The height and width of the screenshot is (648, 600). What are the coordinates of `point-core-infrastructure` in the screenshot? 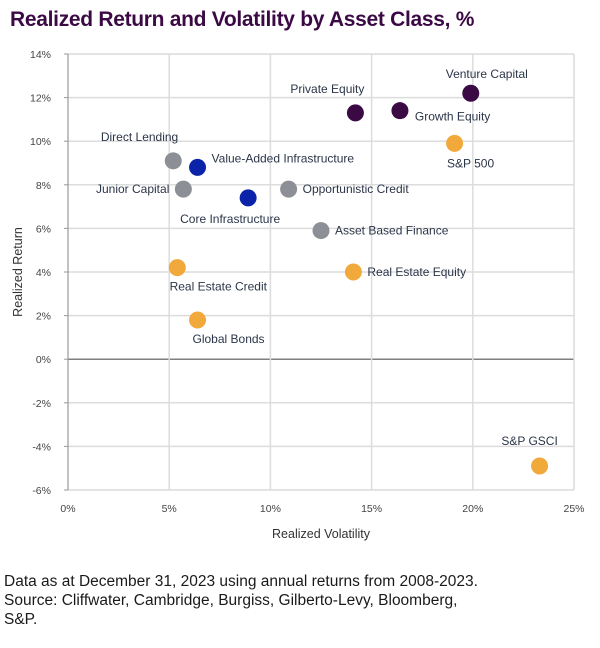 It's located at (248, 198).